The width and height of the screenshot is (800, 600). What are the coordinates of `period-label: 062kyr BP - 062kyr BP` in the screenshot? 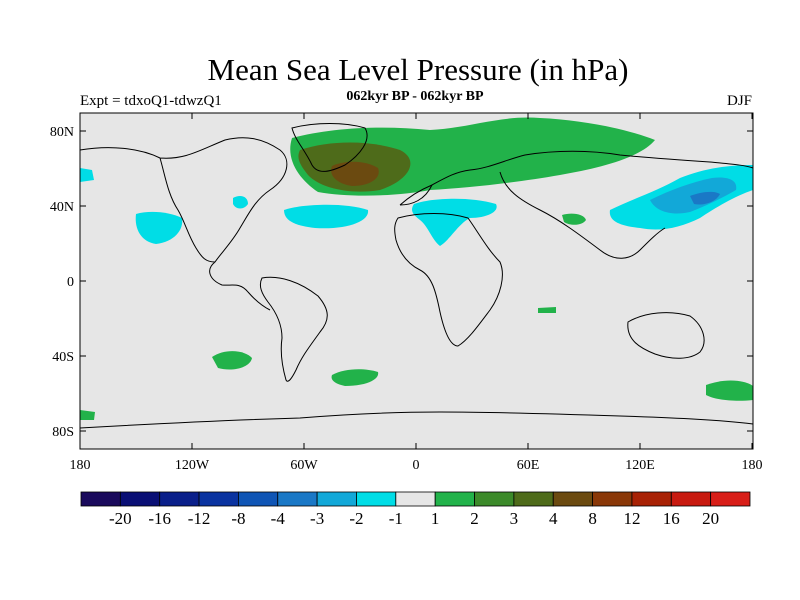 It's located at (415, 96).